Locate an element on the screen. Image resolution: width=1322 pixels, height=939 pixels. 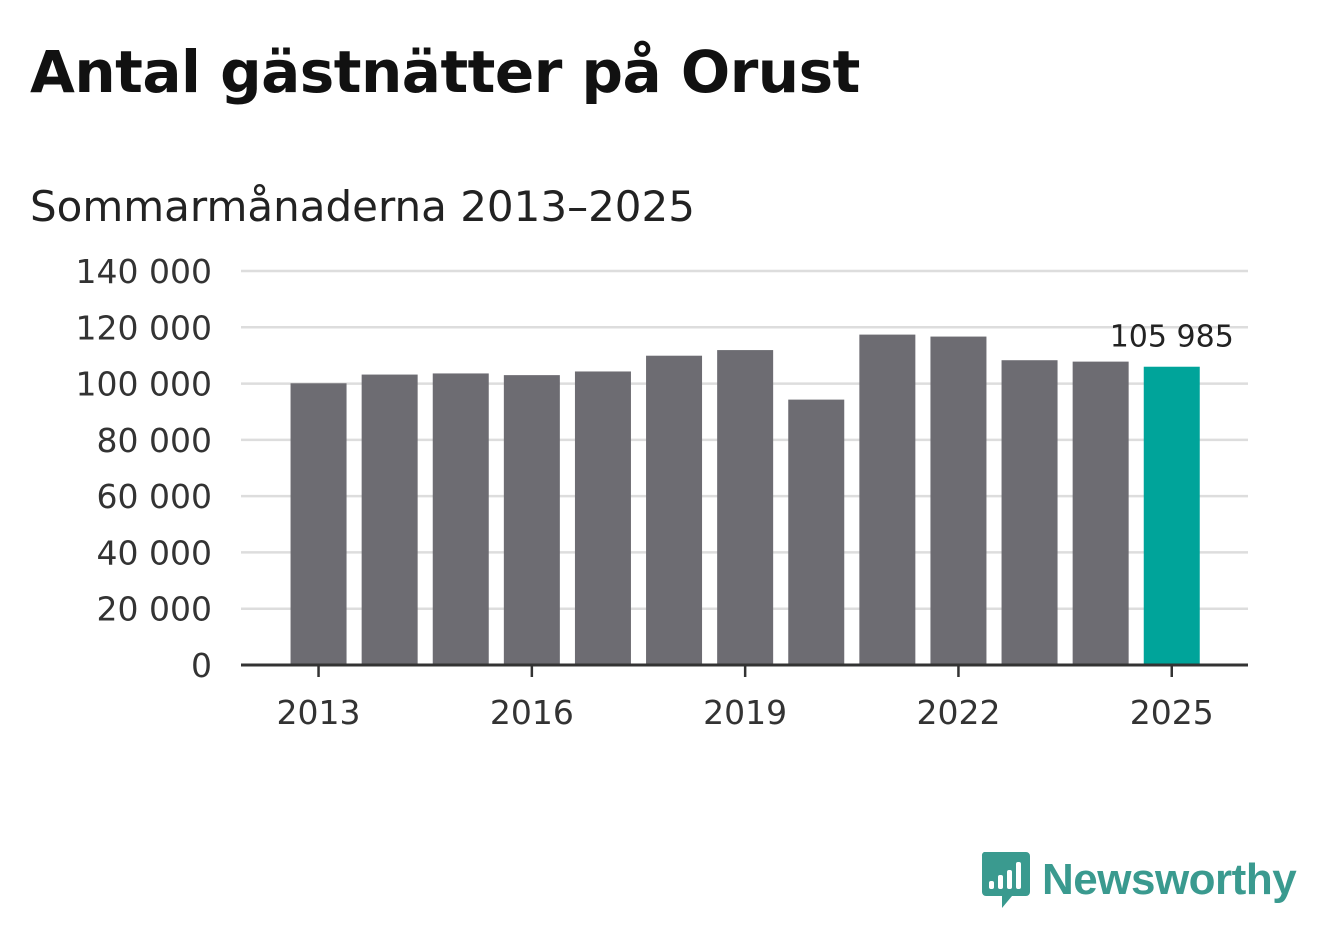
y-tick-label: 20 000 is located at coordinates (154, 609).